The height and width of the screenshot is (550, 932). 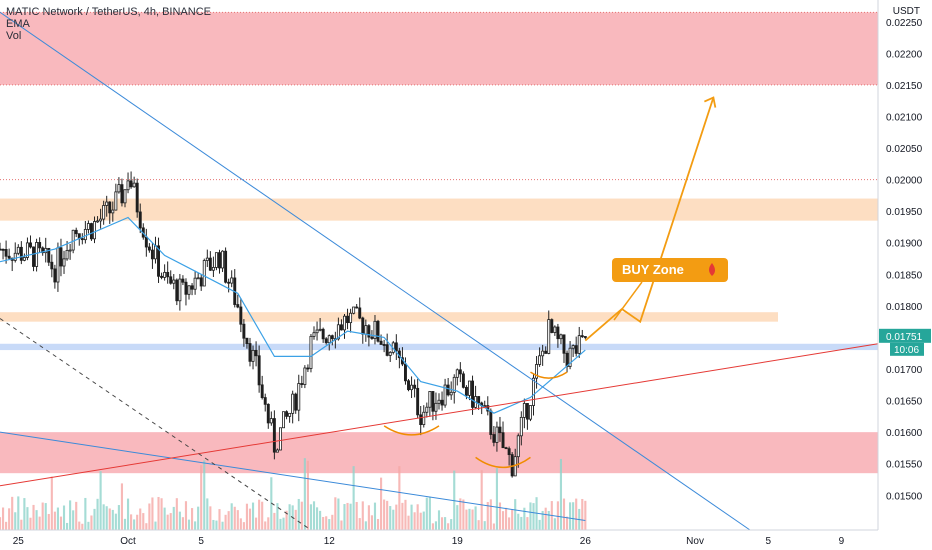 I want to click on time-tick-label: 19, so click(x=458, y=541).